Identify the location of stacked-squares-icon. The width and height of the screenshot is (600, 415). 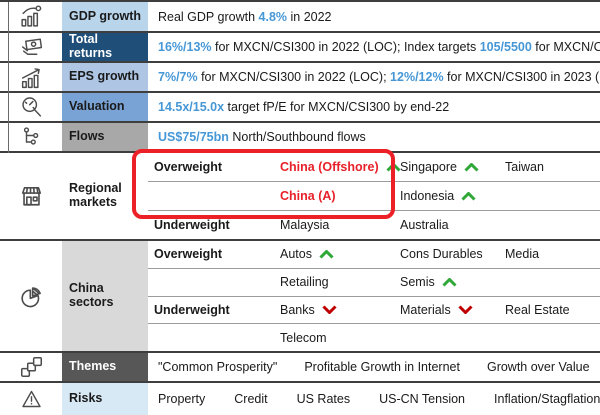
(31, 367).